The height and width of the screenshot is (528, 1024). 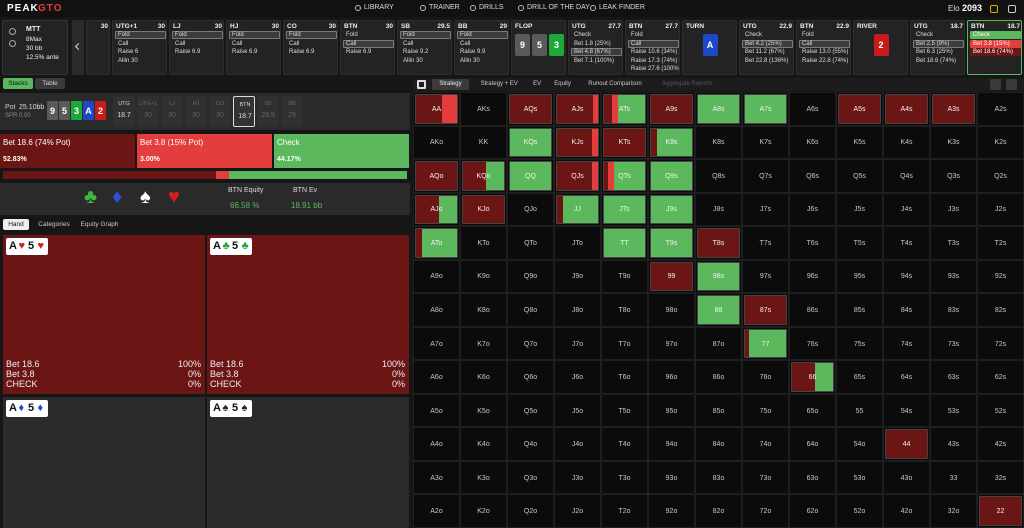 I want to click on hand-cell: 62o, so click(x=812, y=511).